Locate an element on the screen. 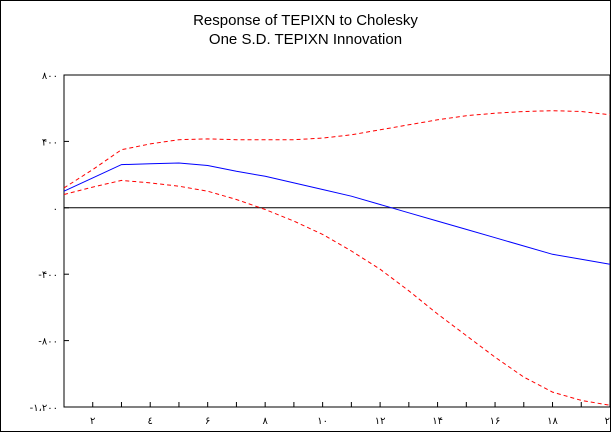 The width and height of the screenshot is (611, 432). x-tick-label: ١٢ is located at coordinates (380, 421).